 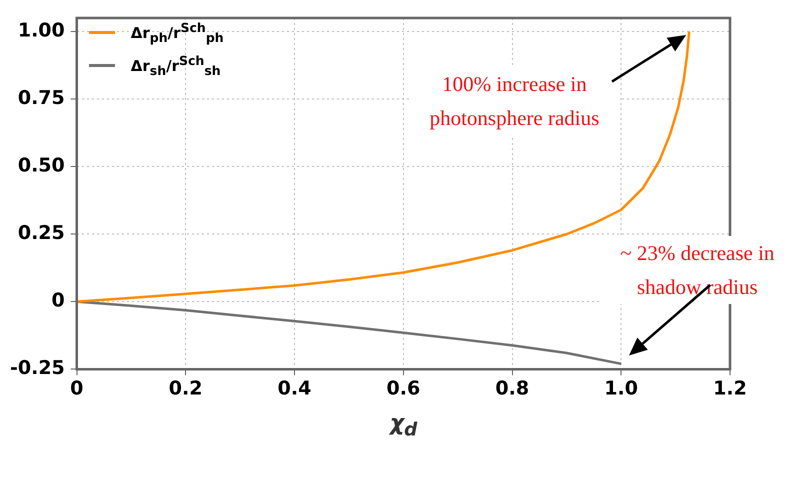 I want to click on x-tick-label: 0.4, so click(x=295, y=389).